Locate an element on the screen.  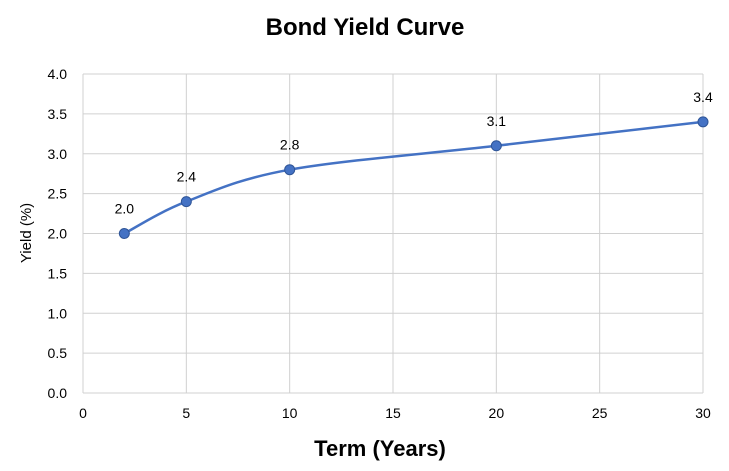
y-tick-label: 0.5 is located at coordinates (58, 353).